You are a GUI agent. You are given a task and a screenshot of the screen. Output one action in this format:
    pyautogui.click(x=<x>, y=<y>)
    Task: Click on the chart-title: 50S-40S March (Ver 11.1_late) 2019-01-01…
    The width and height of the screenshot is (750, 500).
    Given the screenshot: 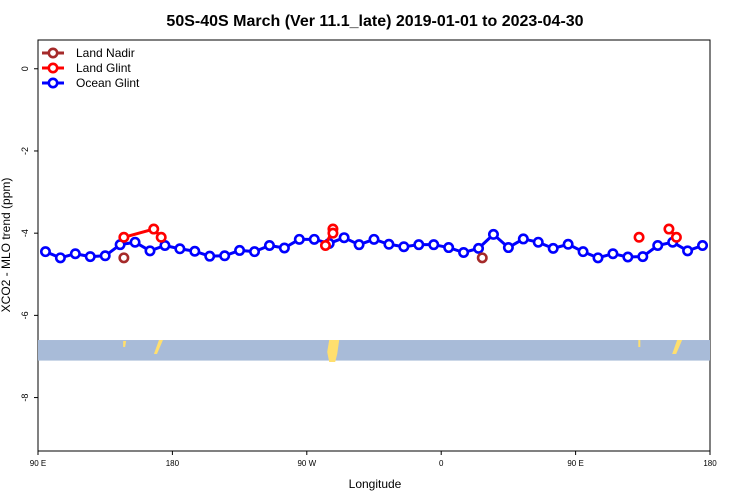 What is the action you would take?
    pyautogui.click(x=374, y=21)
    